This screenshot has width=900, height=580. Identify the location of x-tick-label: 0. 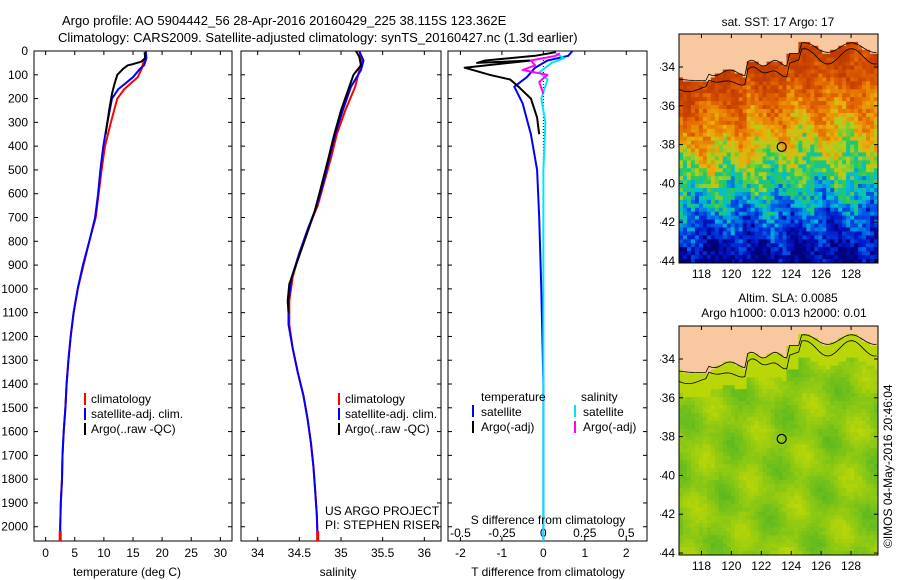
(543, 553).